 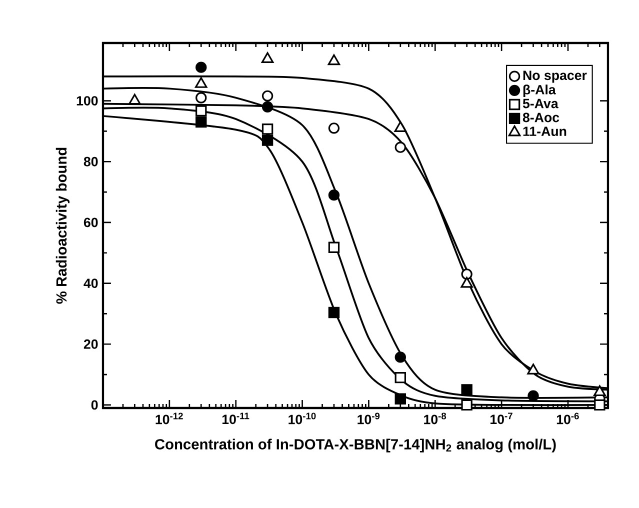 What do you see at coordinates (555, 76) in the screenshot?
I see `legend-label: No spacer` at bounding box center [555, 76].